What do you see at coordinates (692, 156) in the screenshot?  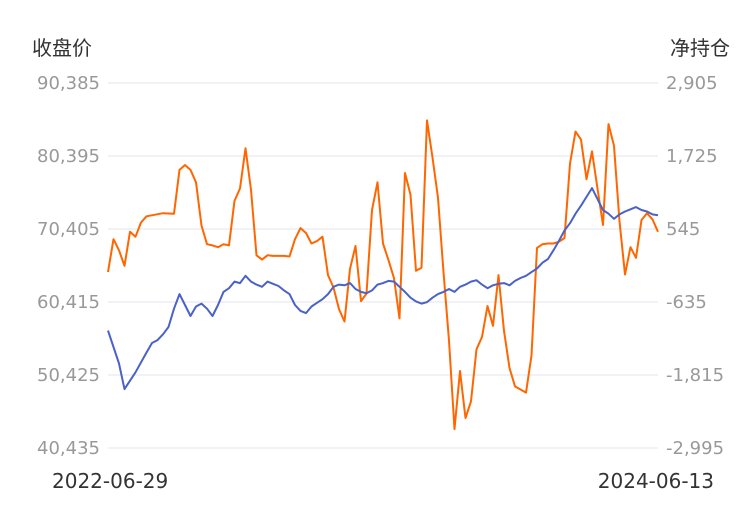 I see `right-tick-label: 1,725` at bounding box center [692, 156].